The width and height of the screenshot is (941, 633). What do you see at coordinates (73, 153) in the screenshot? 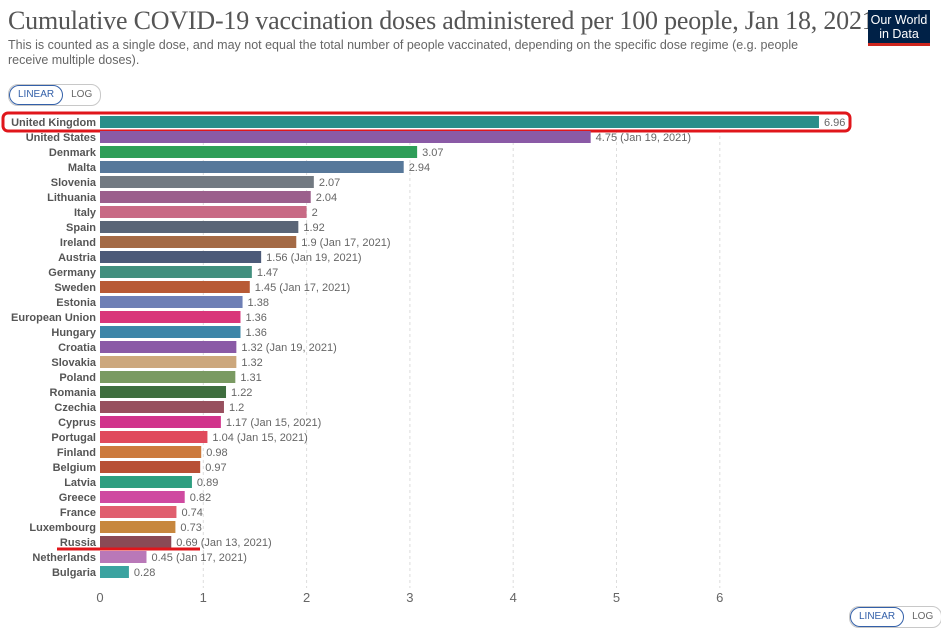
I see `category-label: Denmark` at bounding box center [73, 153].